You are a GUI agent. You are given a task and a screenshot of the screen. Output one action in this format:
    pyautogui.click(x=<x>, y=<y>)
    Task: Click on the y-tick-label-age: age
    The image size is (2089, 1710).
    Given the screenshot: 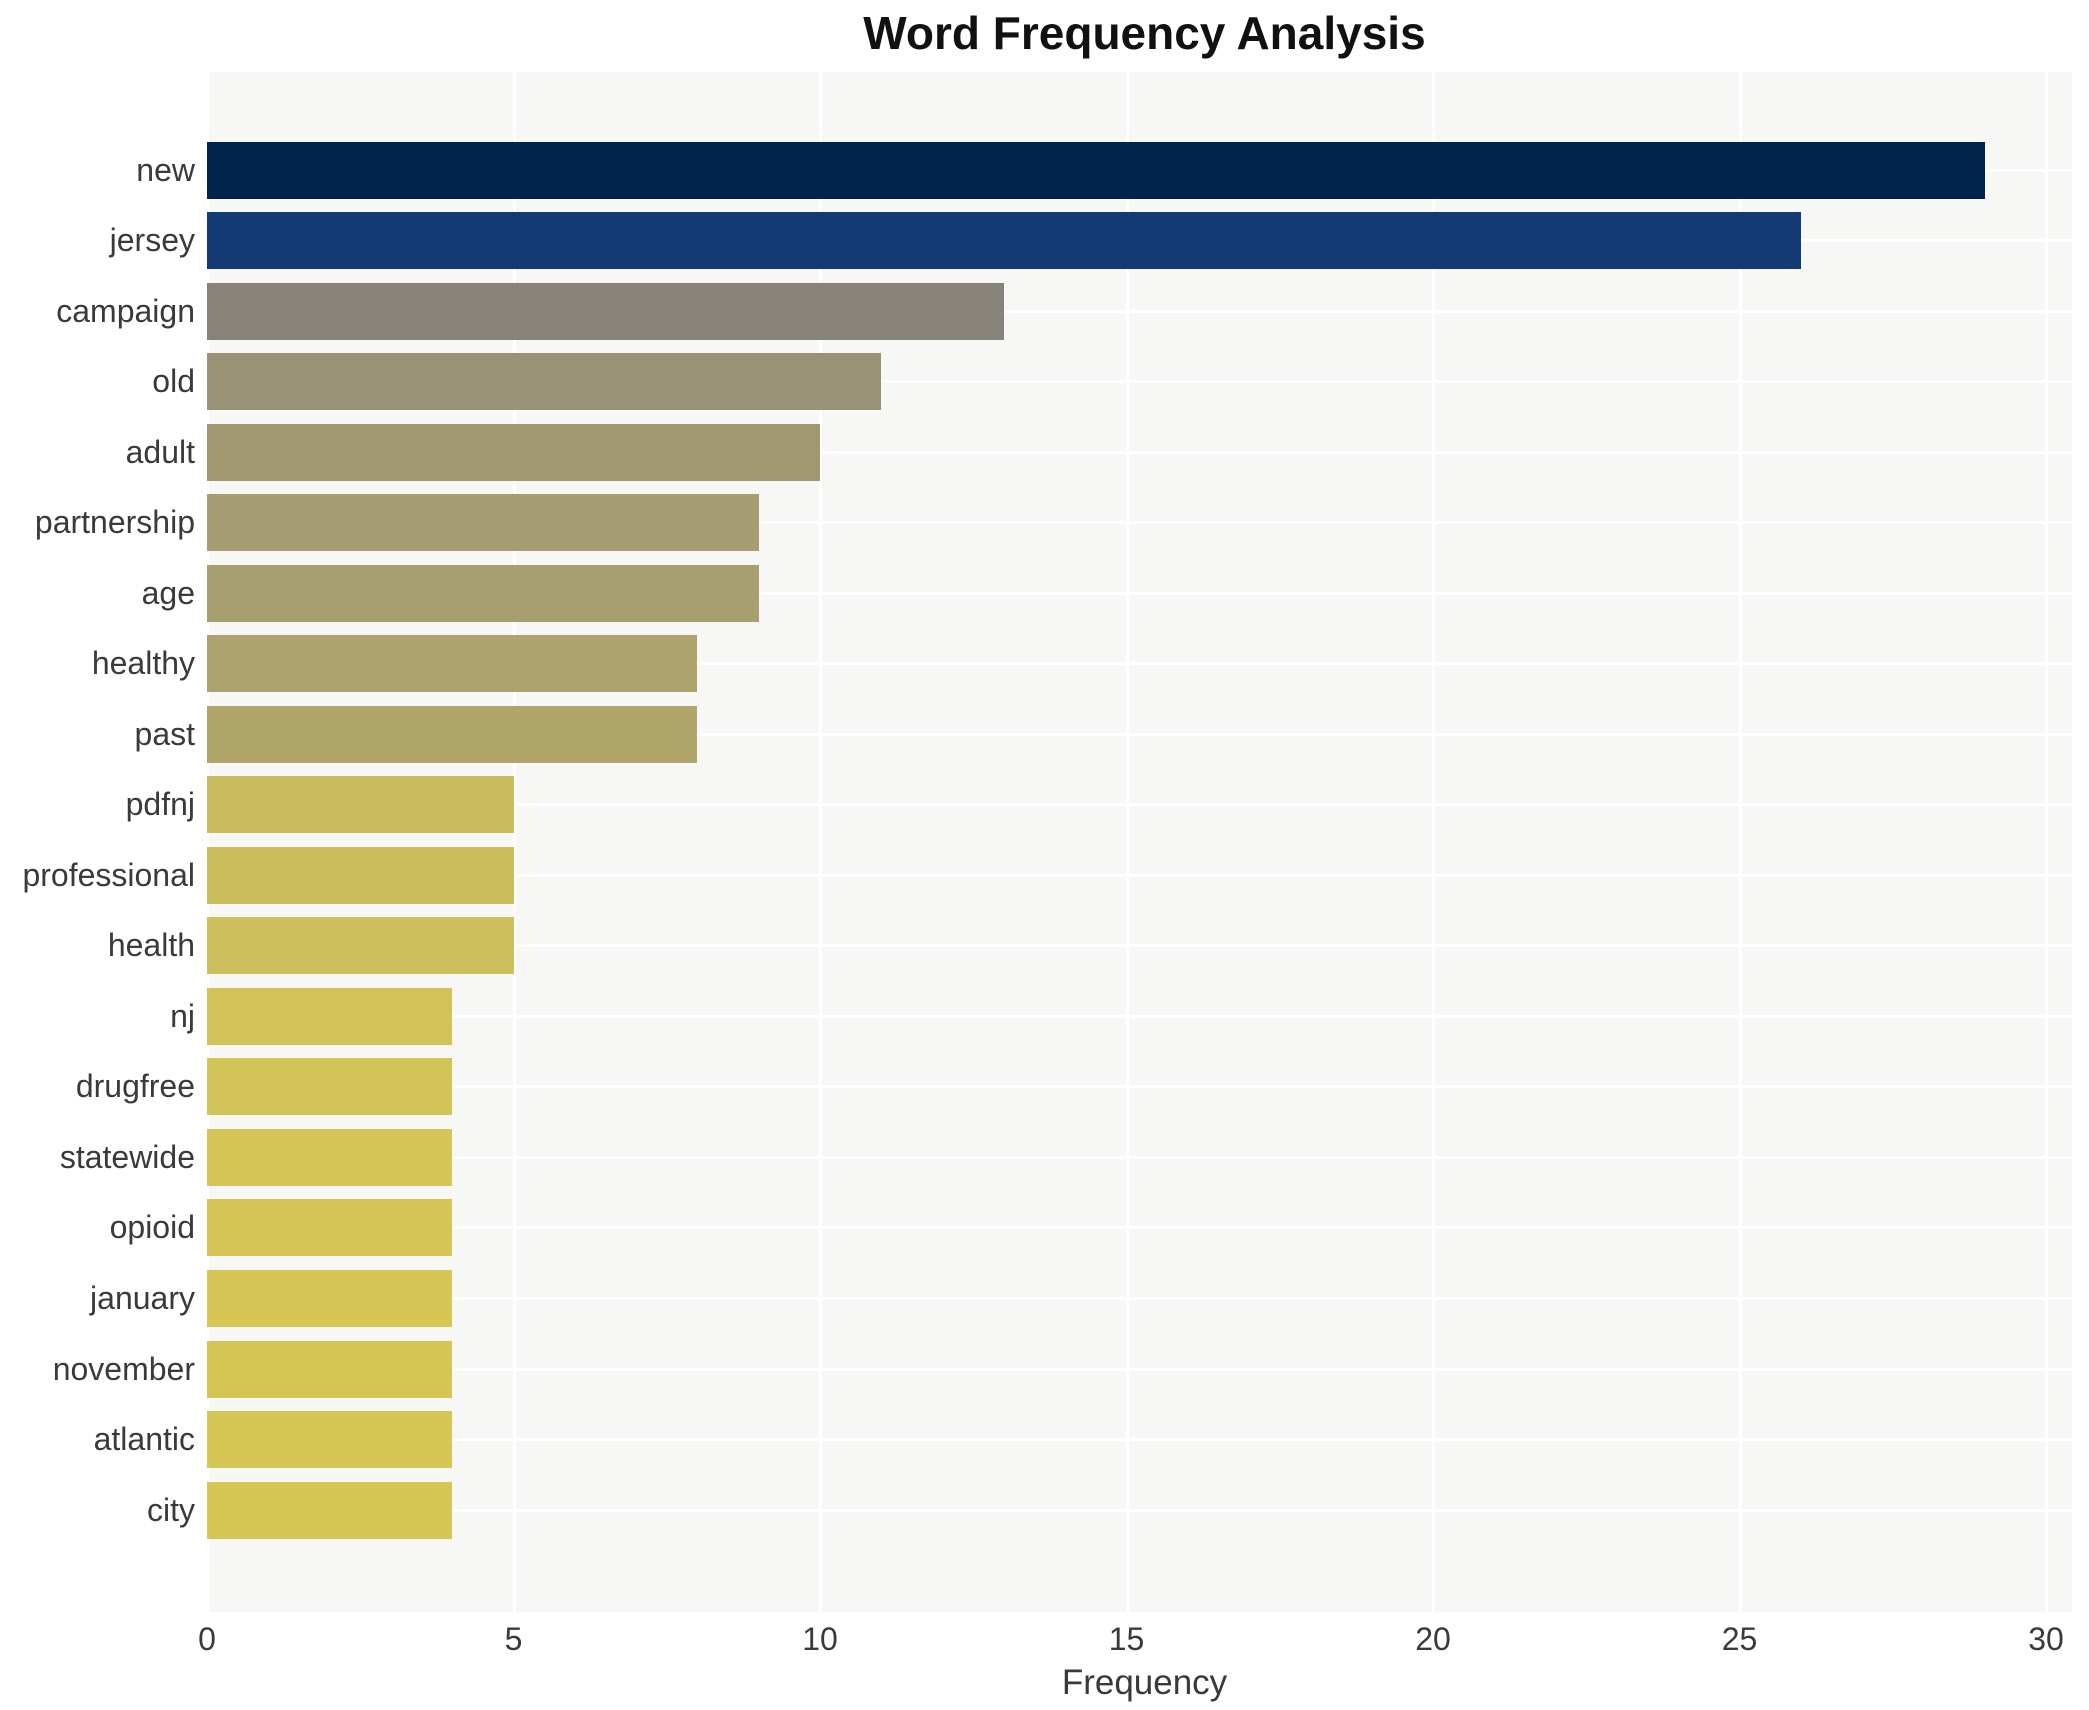 What is the action you would take?
    pyautogui.click(x=168, y=592)
    